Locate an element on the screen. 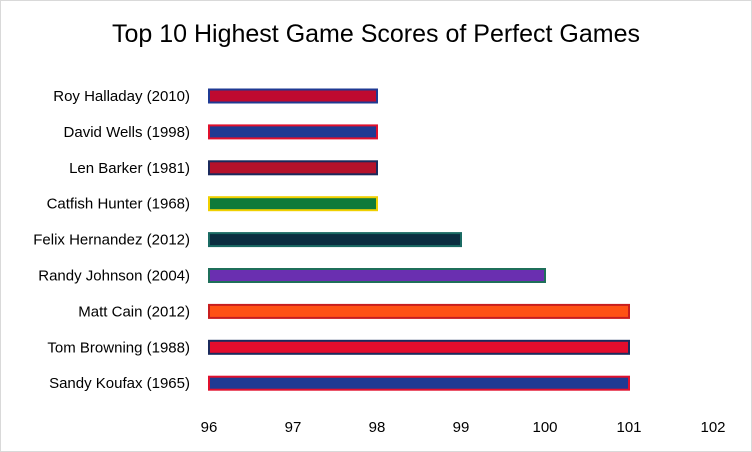 Image resolution: width=752 pixels, height=452 pixels. x-tick-label: 97 is located at coordinates (293, 427).